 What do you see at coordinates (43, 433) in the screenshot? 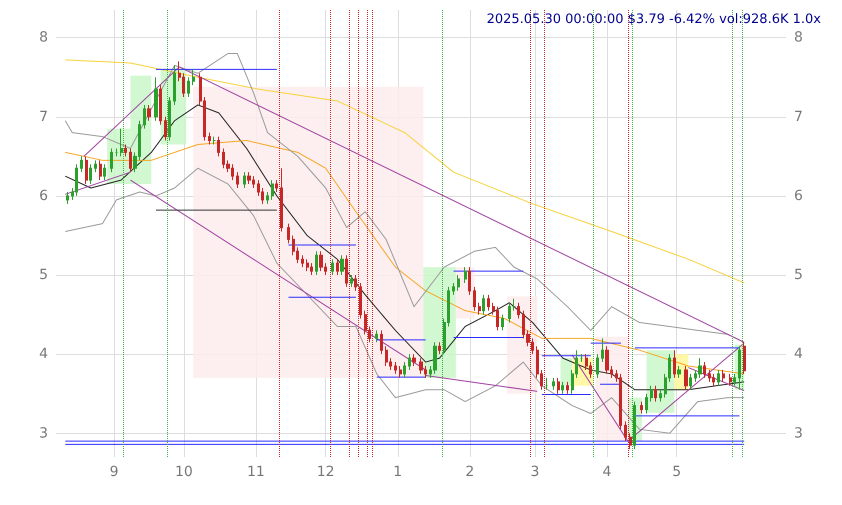
I see `y-tick-label: 3` at bounding box center [43, 433].